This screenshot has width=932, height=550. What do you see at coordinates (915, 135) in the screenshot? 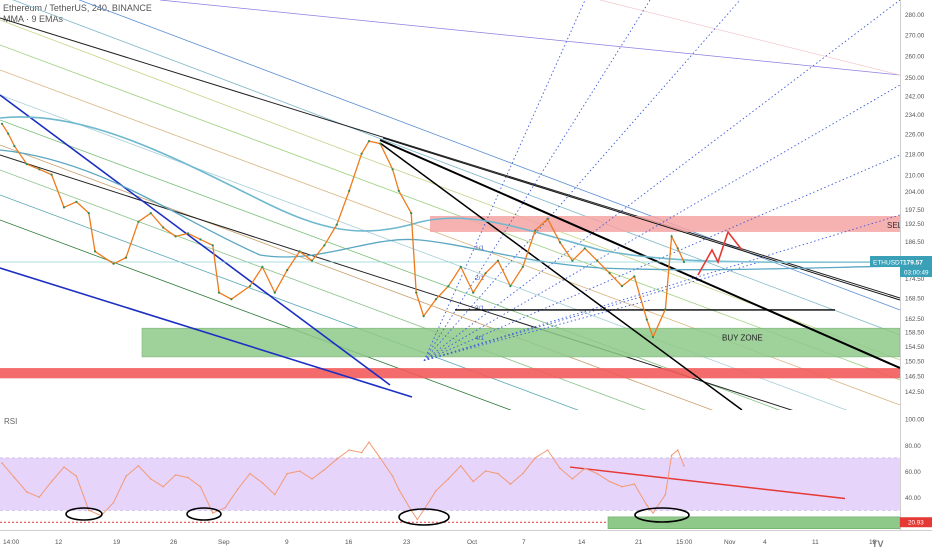
I see `price-tick-label: 226.00` at bounding box center [915, 135].